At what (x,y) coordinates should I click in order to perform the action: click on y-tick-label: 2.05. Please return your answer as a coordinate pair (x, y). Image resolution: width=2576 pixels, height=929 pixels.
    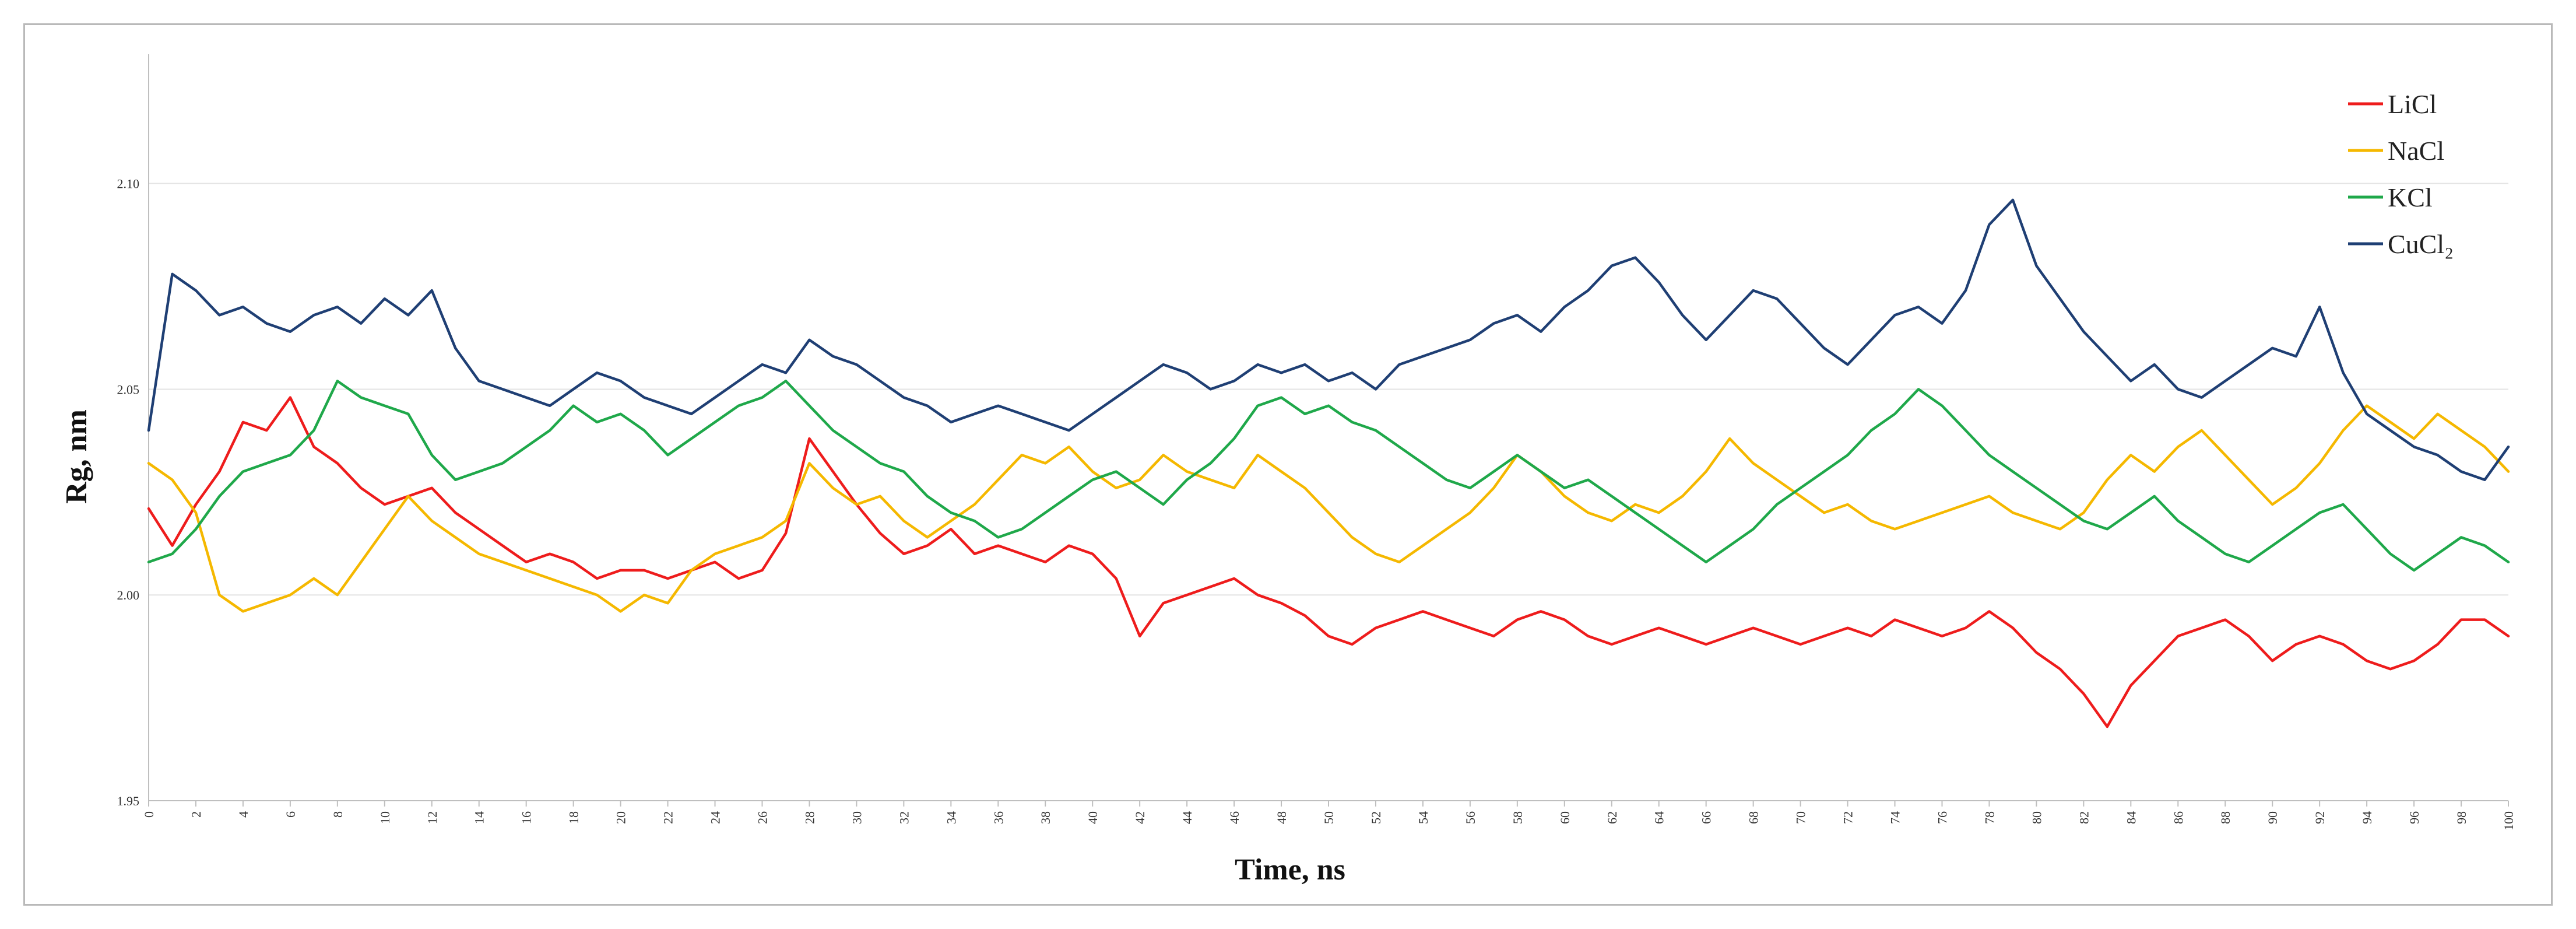
    Looking at the image, I should click on (128, 389).